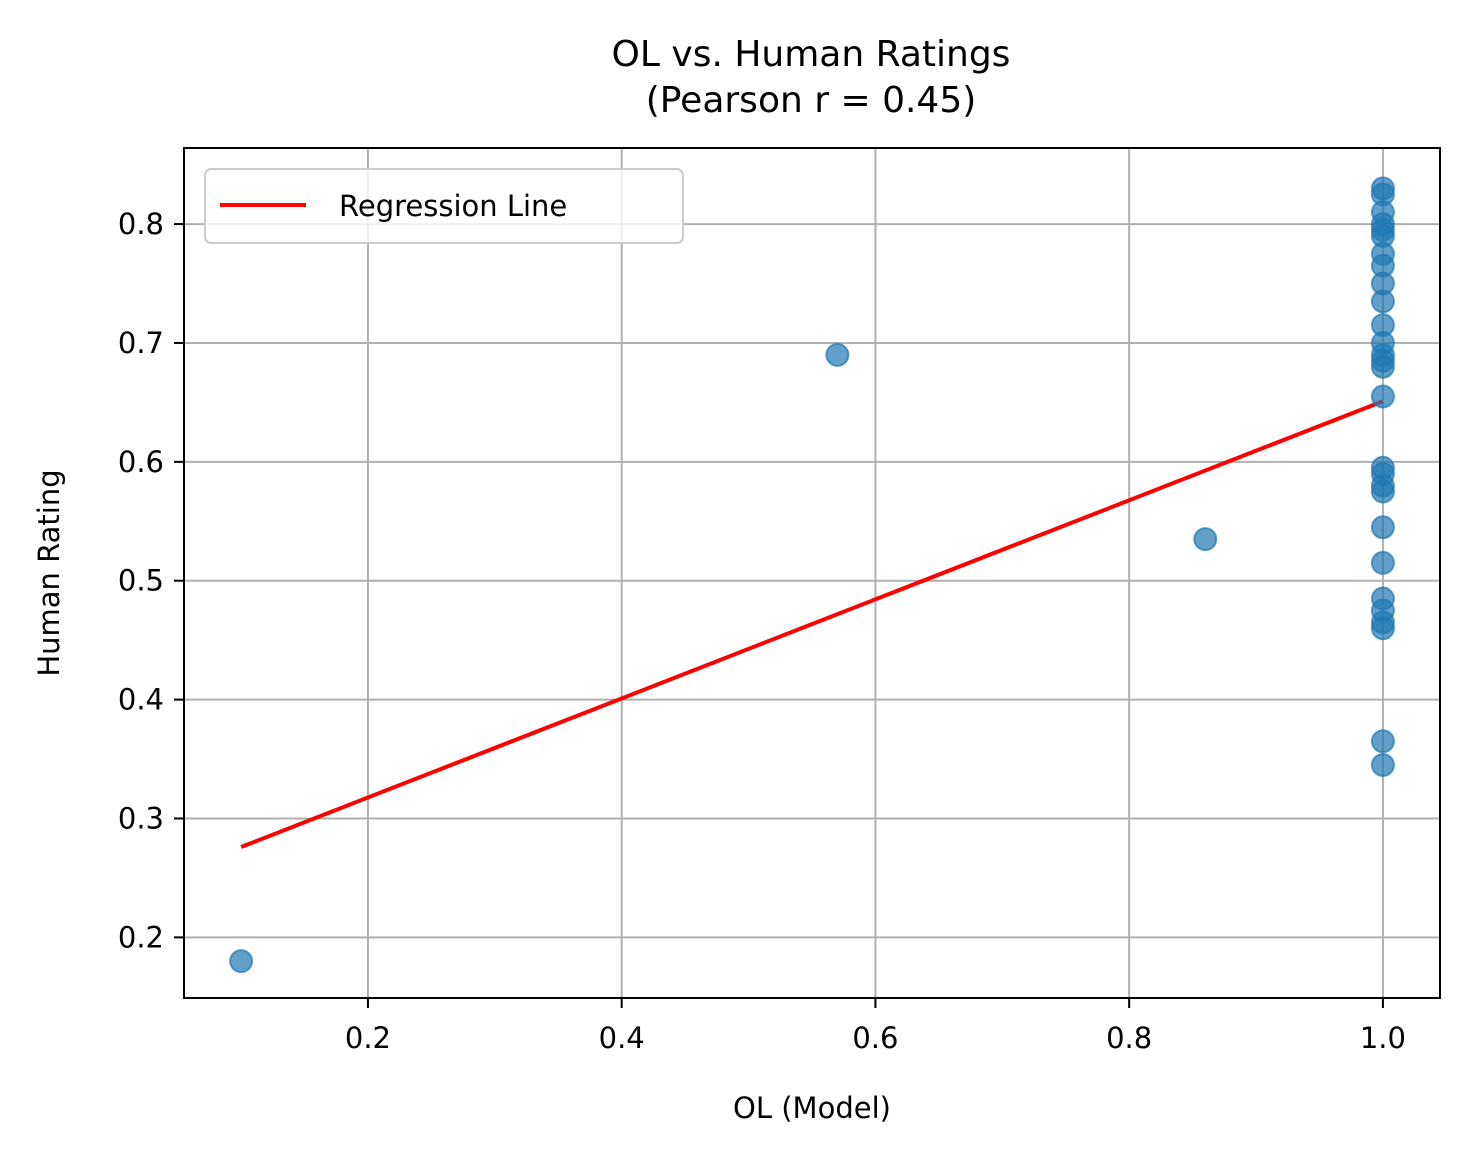 The height and width of the screenshot is (1159, 1470). What do you see at coordinates (1129, 1038) in the screenshot?
I see `x-tick-label: 0.8` at bounding box center [1129, 1038].